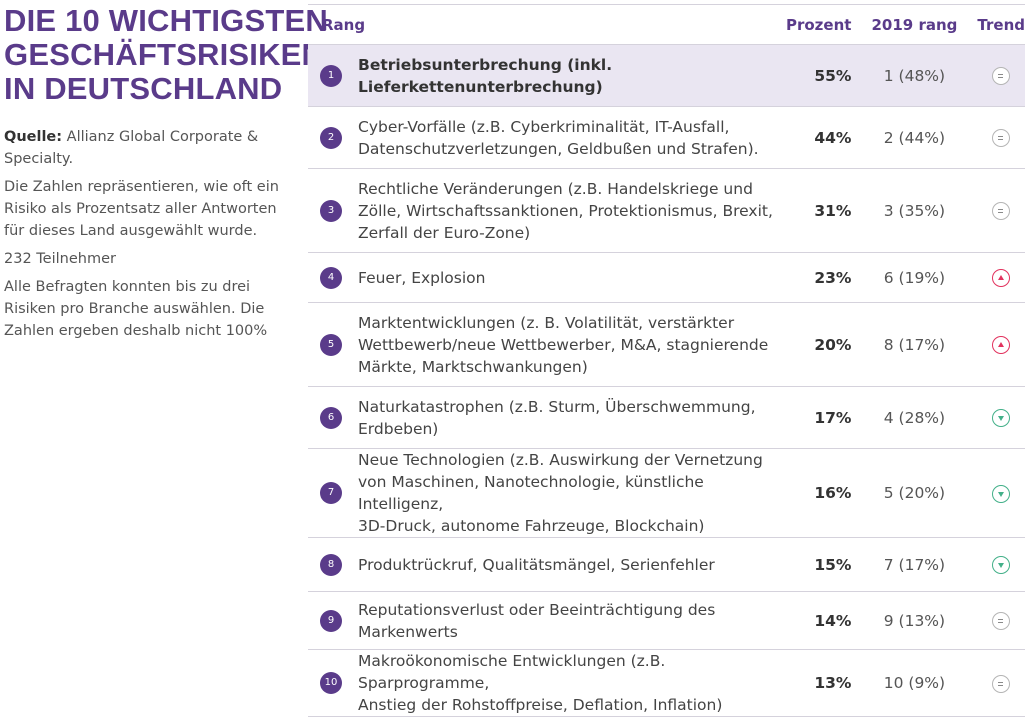  Describe the element at coordinates (818, 683) in the screenshot. I see `percent-value: 13%` at that location.